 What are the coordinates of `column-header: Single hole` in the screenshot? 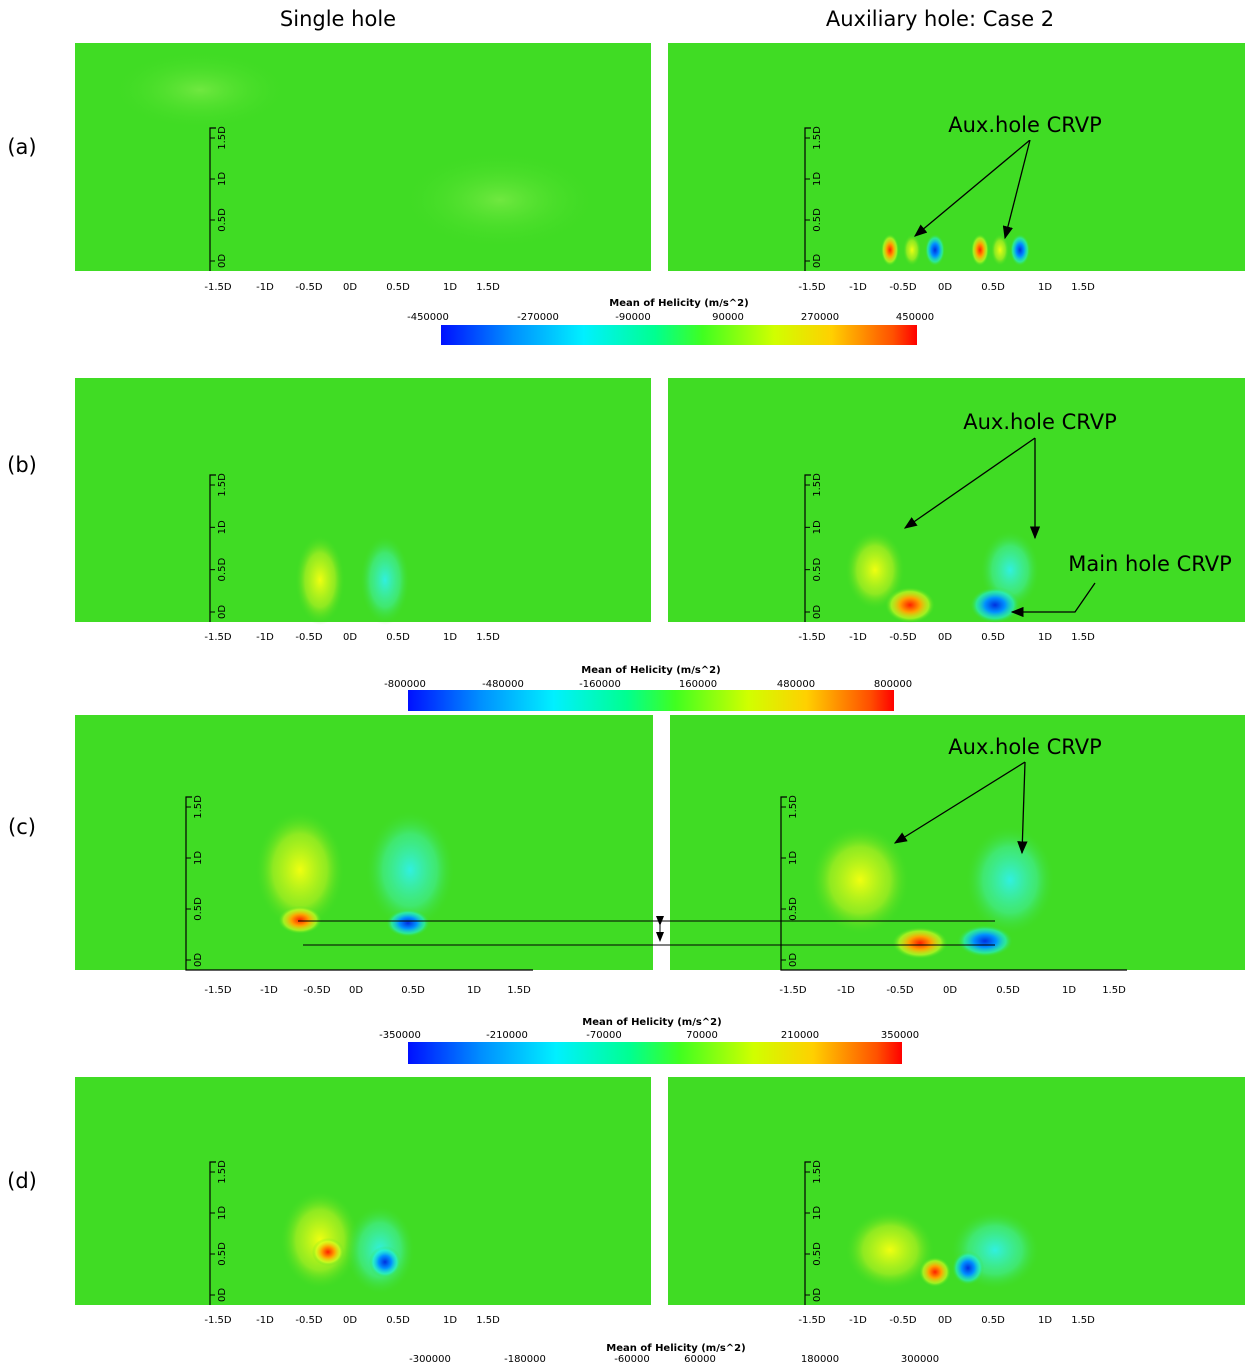 It's located at (338, 19).